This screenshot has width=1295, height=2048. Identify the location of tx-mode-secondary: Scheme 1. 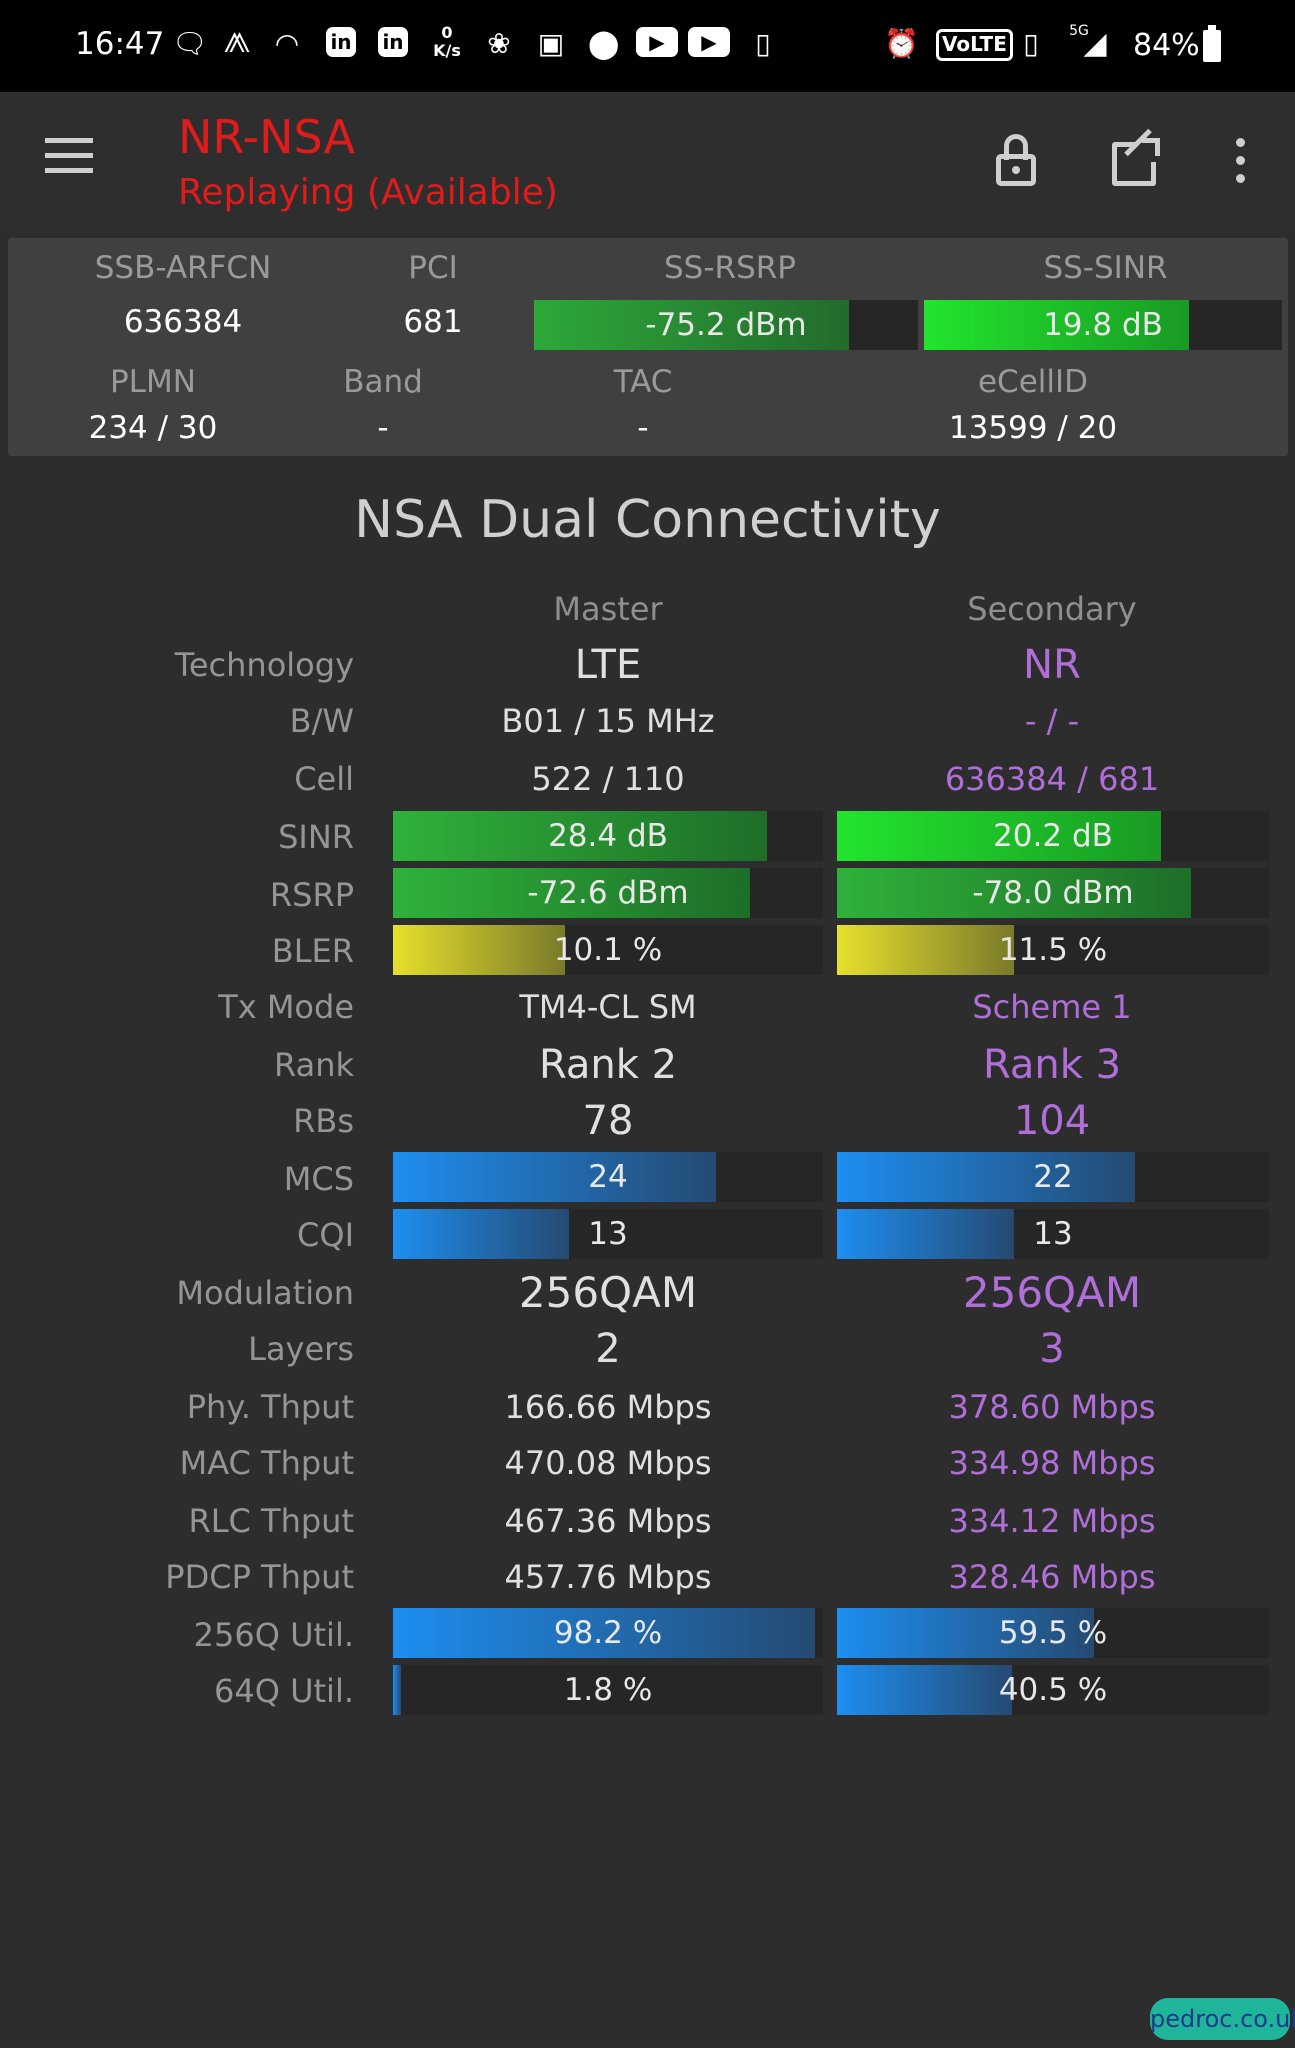
(1052, 1007).